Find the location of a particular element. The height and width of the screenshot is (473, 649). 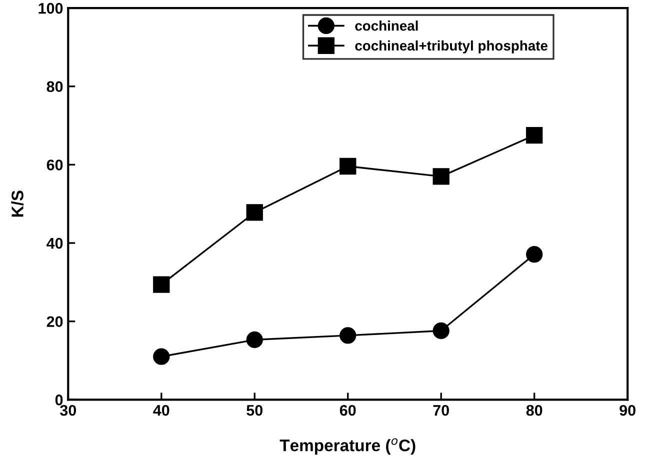

x-tick-label: 30 is located at coordinates (68, 410).